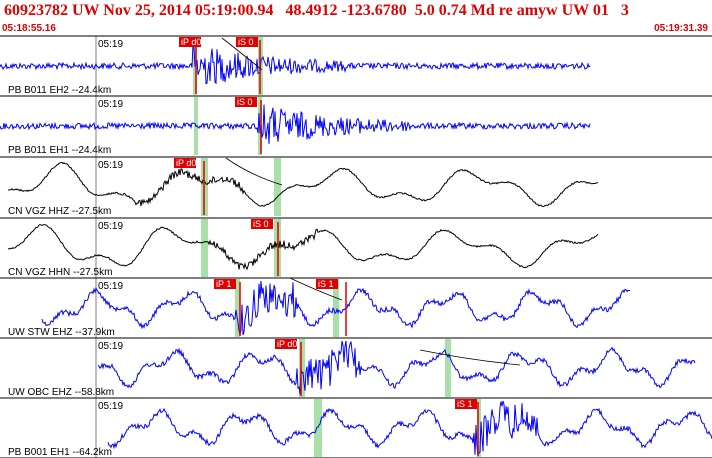  I want to click on channel-label: PB B001 EH1 --64.2km, so click(60, 452).